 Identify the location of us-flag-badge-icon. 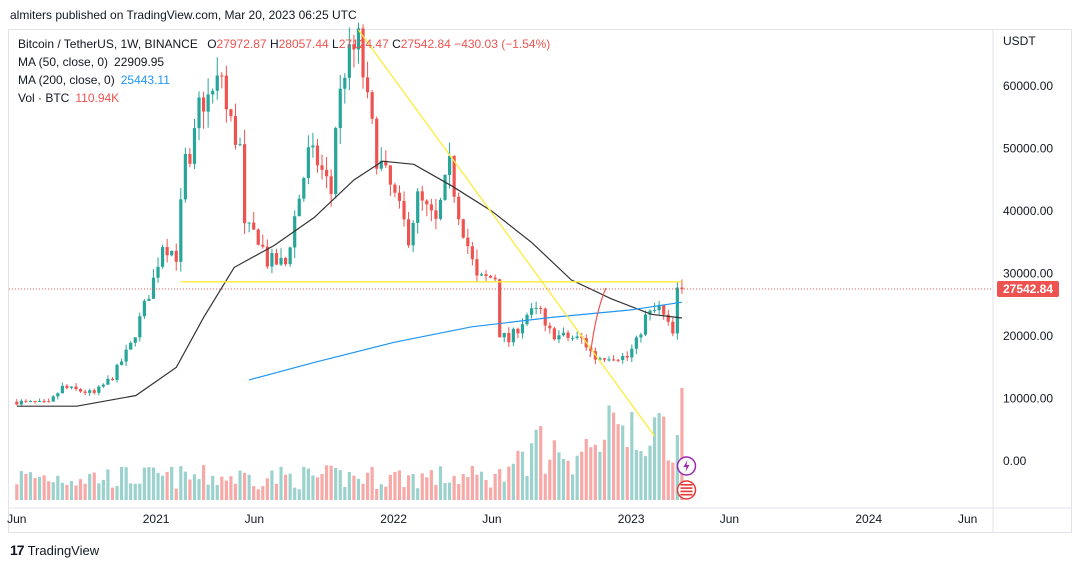
(686, 490).